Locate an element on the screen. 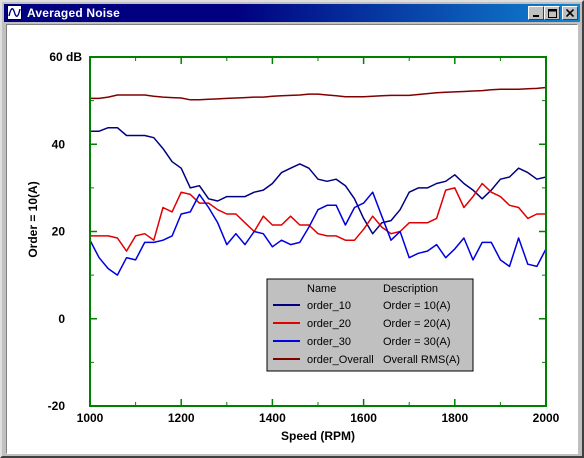  y-tick-label: -20 is located at coordinates (57, 406).